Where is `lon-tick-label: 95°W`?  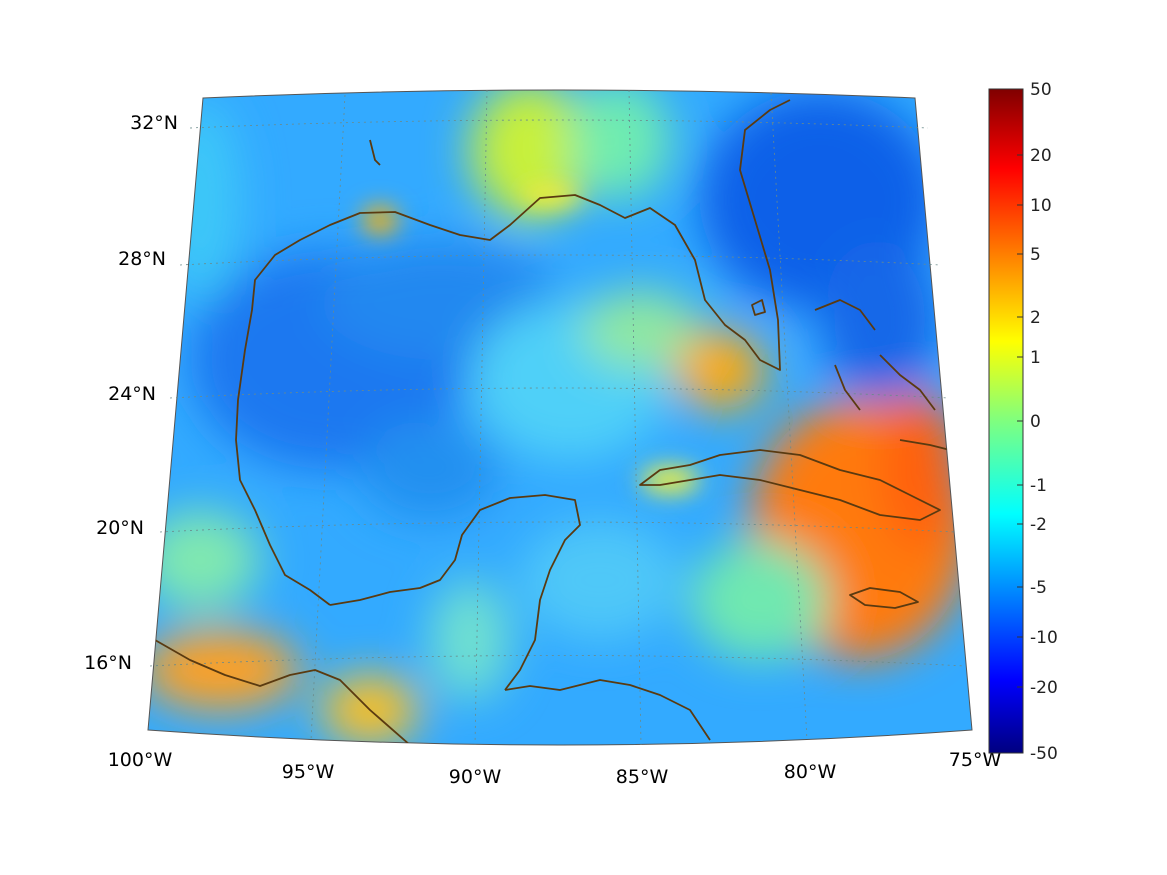
lon-tick-label: 95°W is located at coordinates (308, 772).